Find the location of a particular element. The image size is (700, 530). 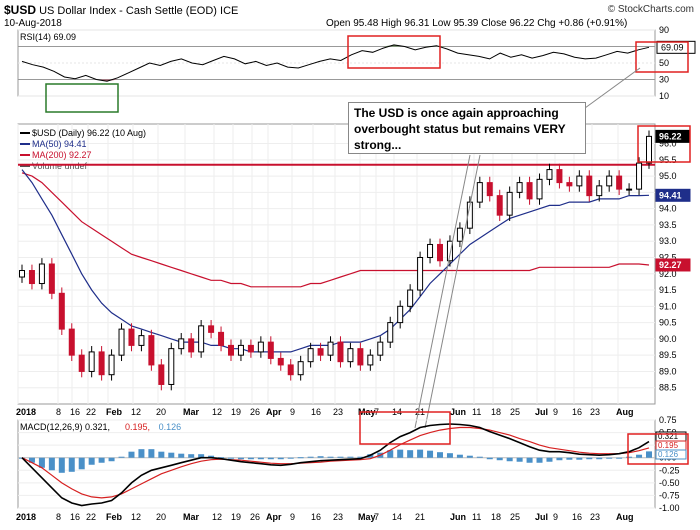

macd-tick-label: 0.75 is located at coordinates (668, 420).